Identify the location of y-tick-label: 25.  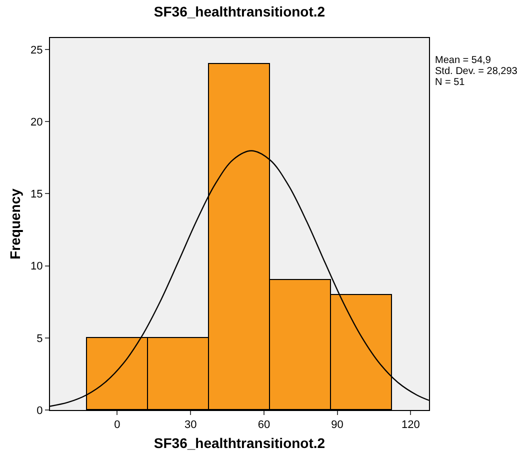
(36, 50).